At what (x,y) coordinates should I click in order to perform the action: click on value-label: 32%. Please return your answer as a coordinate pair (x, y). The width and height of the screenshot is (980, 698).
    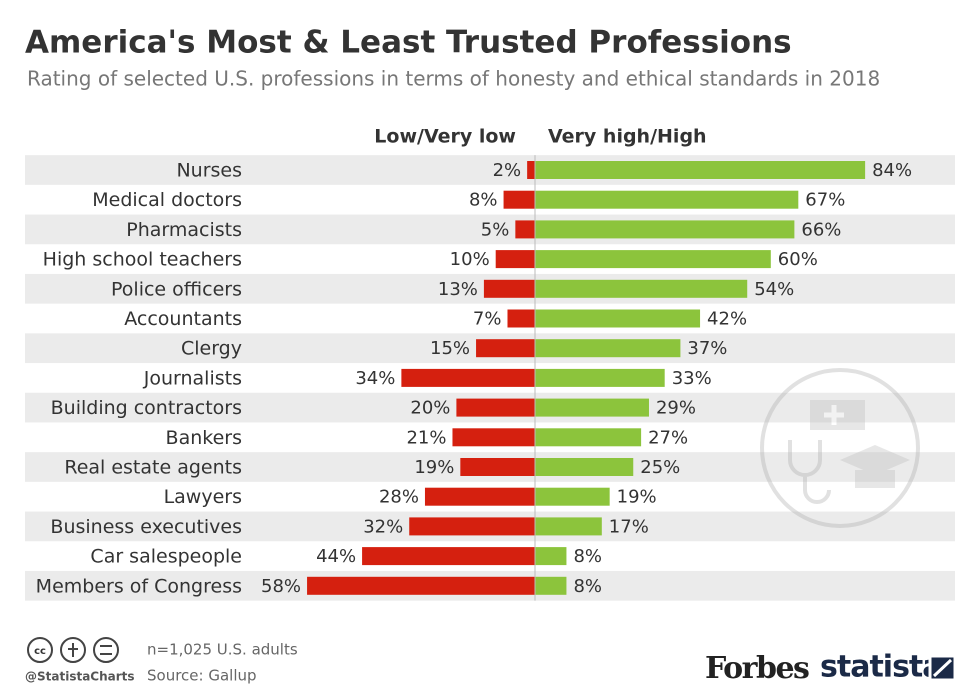
    Looking at the image, I should click on (383, 526).